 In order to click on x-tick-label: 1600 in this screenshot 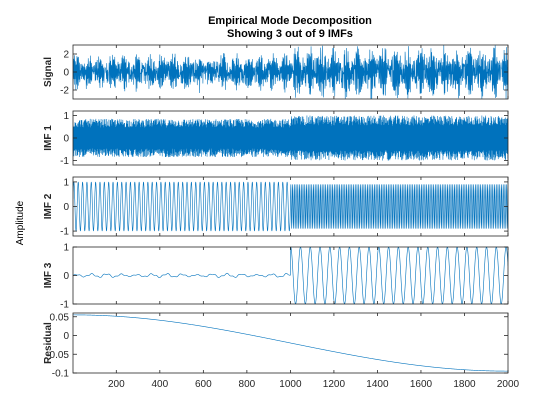, I will do `click(421, 384)`.